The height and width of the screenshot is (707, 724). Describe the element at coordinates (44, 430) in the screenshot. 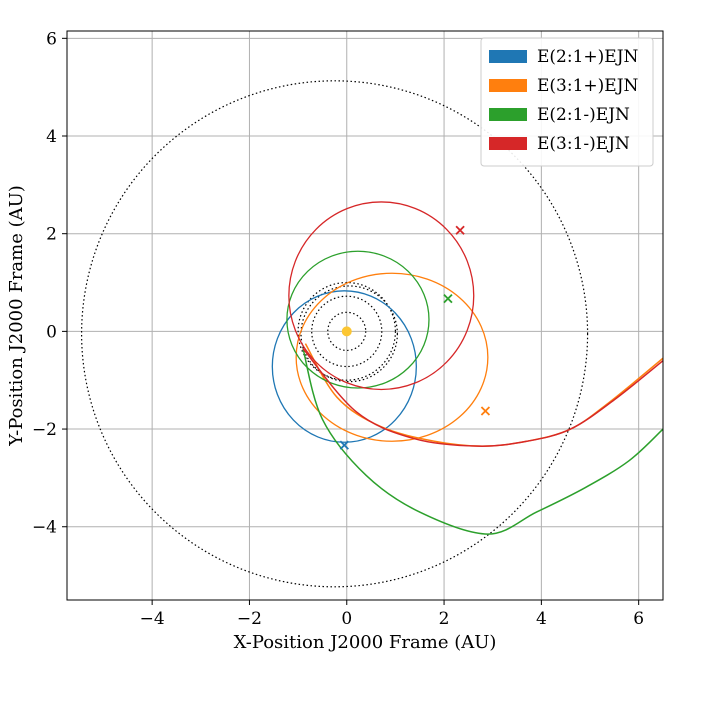

I see `y-tick-label: −2` at that location.